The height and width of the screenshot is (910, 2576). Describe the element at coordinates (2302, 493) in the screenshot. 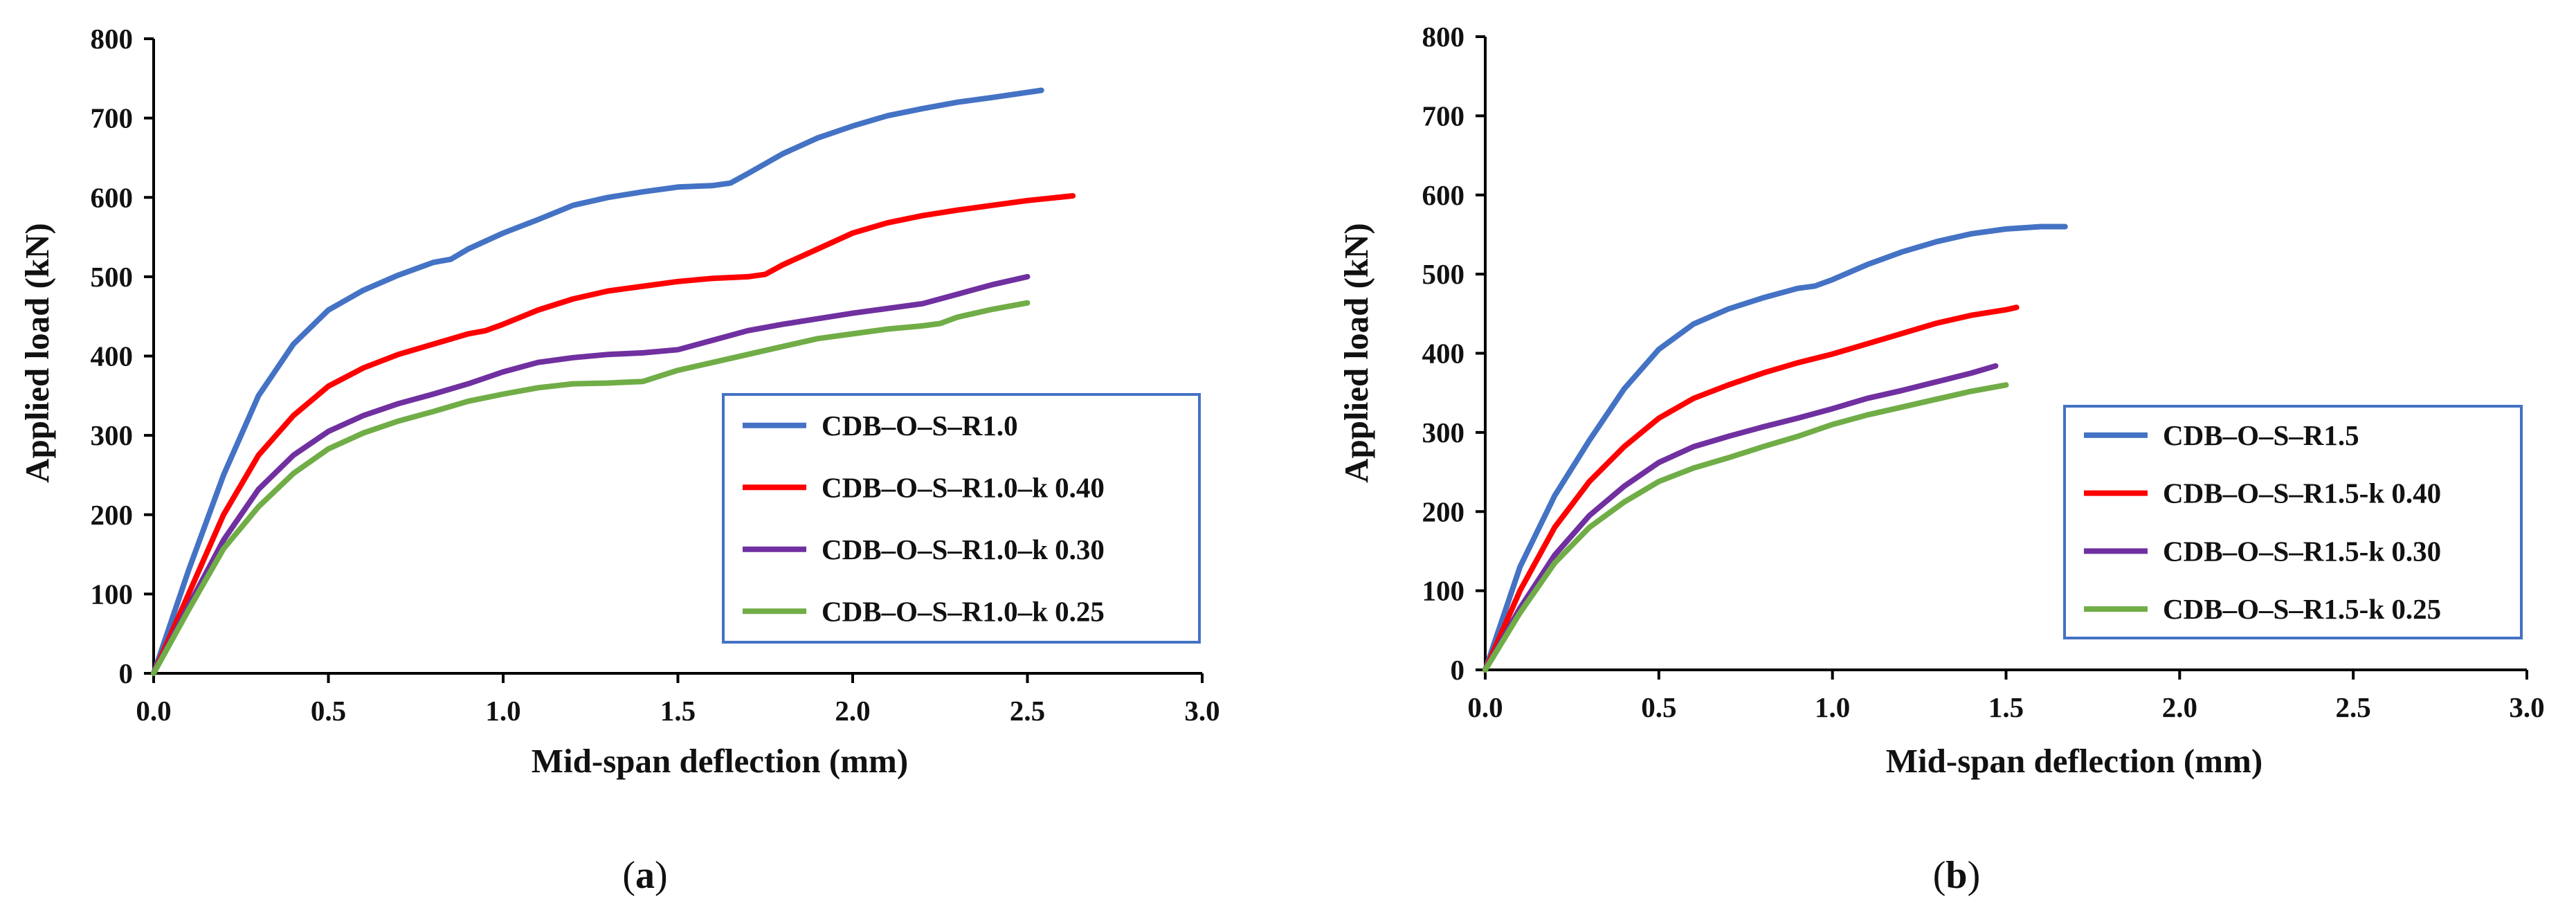

I see `legend-entry-label: CDB–O–S–R1.5-k 0.40` at that location.